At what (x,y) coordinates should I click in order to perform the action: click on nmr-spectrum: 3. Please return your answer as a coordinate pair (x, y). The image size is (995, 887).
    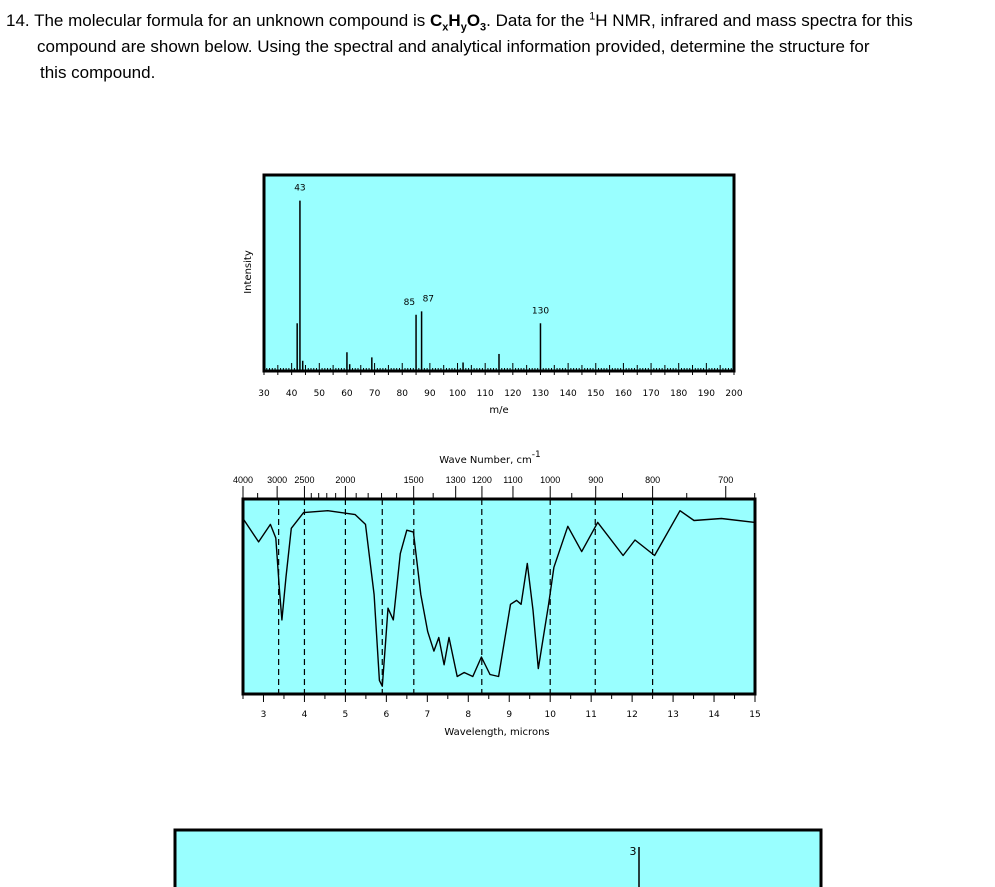
    Looking at the image, I should click on (498, 857).